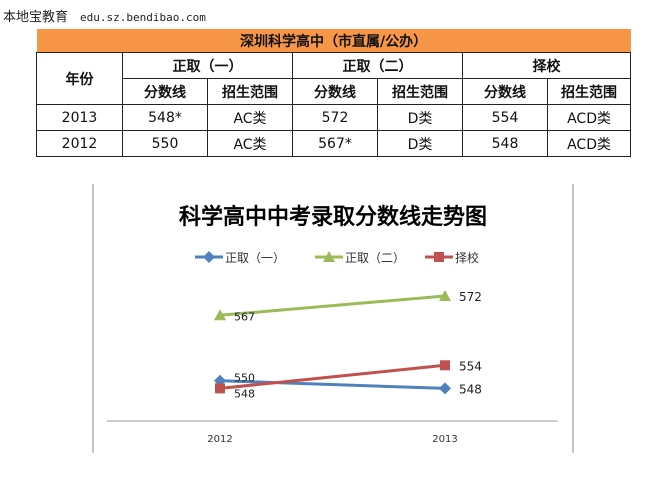 The image size is (667, 477). Describe the element at coordinates (255, 258) in the screenshot. I see `legend-label: 正取（一）` at that location.